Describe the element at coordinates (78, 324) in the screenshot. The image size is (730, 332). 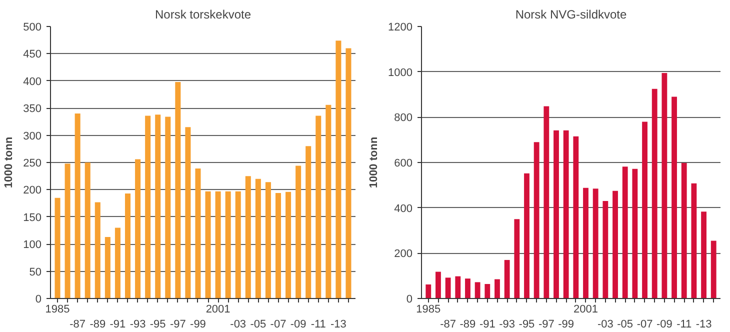
I see `x-tick-label: -87` at that location.